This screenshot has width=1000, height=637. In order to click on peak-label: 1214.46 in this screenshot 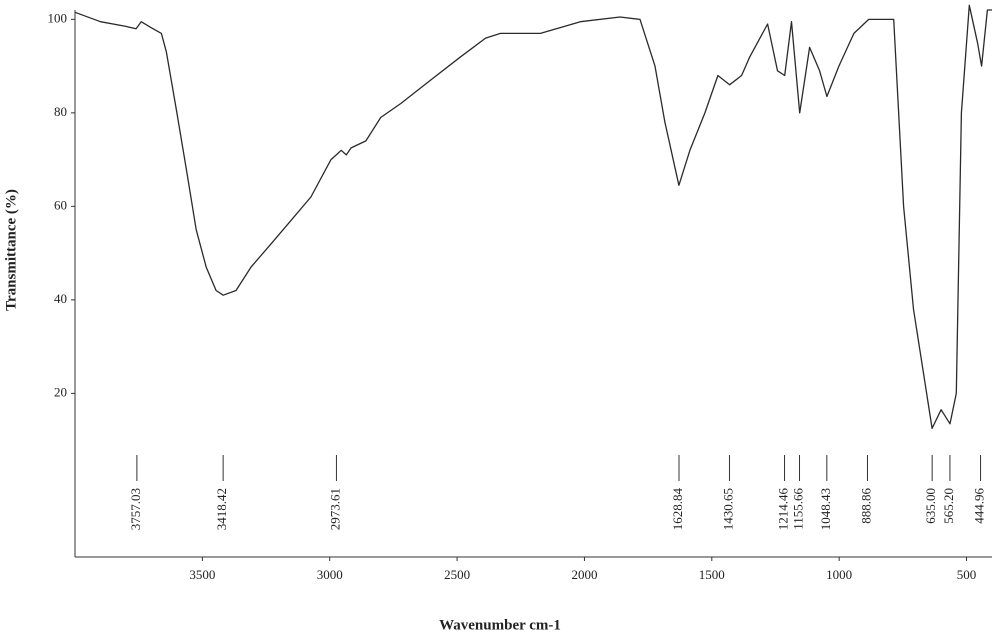, I will do `click(783, 509)`.